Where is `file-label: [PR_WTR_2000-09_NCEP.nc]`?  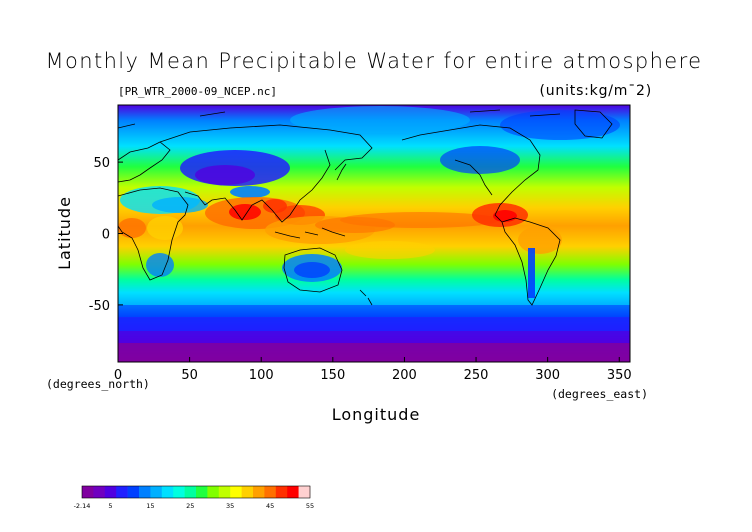 file-label: [PR_WTR_2000-09_NCEP.nc] is located at coordinates (197, 91).